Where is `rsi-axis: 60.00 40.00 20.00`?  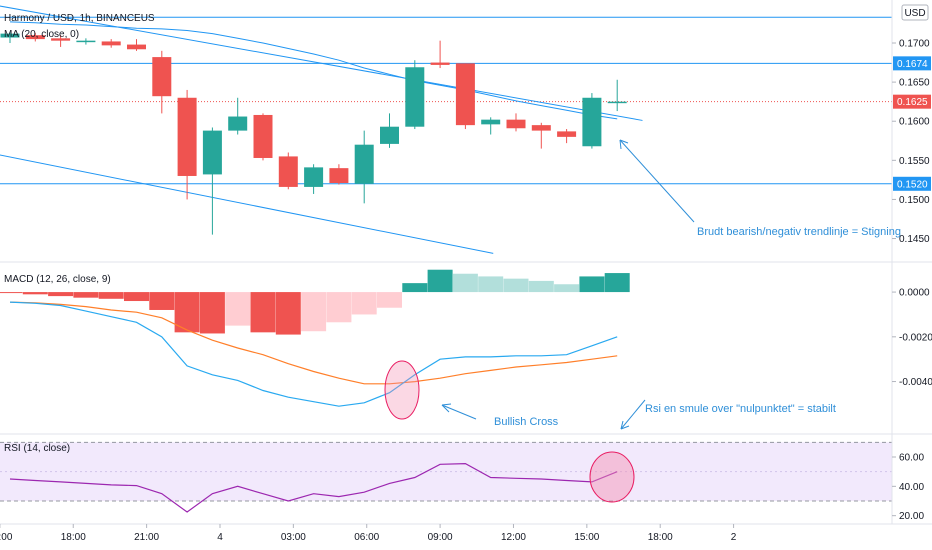 rsi-axis: 60.00 40.00 20.00 is located at coordinates (908, 488).